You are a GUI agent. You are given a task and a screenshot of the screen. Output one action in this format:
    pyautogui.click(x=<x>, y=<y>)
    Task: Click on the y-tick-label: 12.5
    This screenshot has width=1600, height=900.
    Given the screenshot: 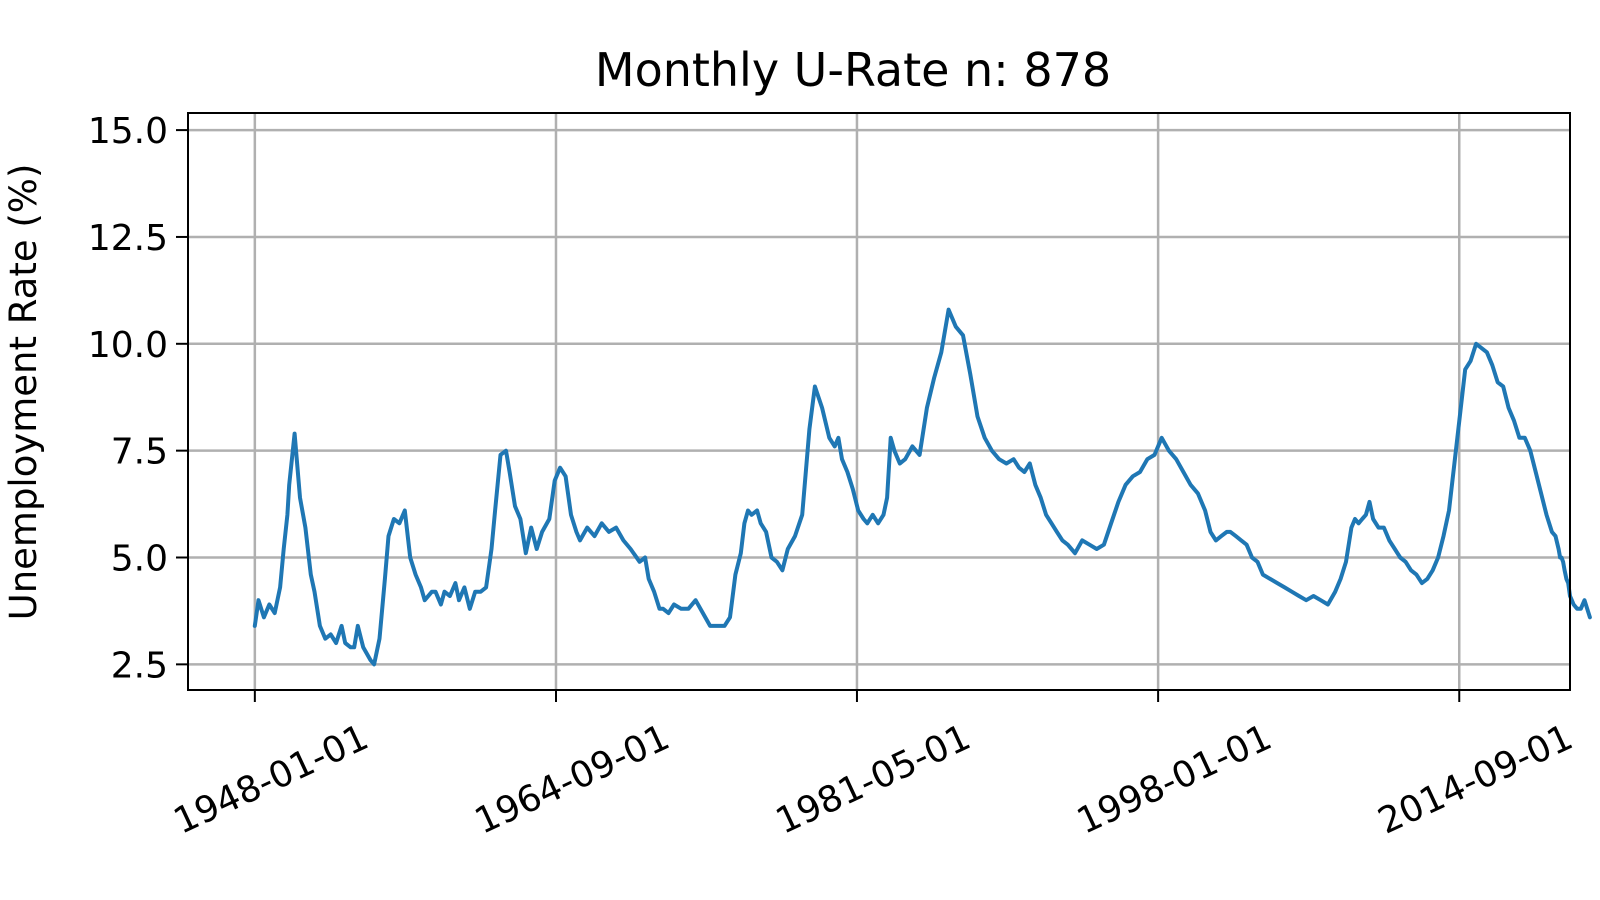 What is the action you would take?
    pyautogui.click(x=128, y=238)
    